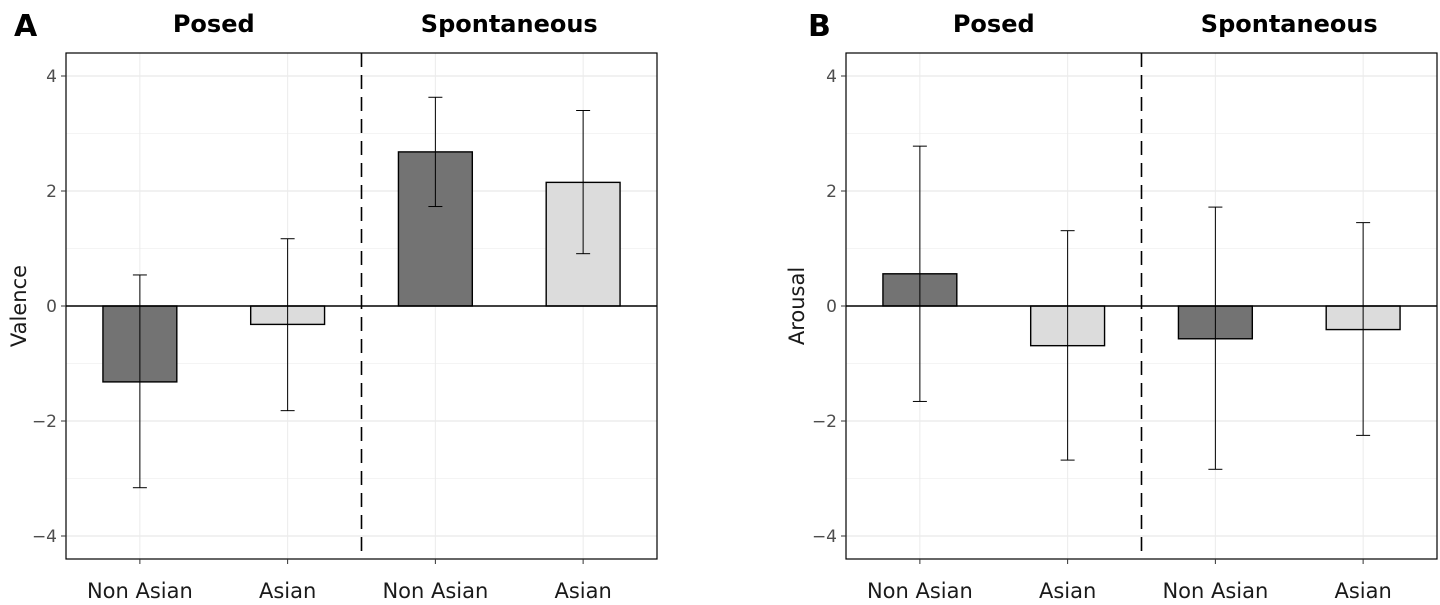 This screenshot has height=605, width=1440. What do you see at coordinates (819, 26) in the screenshot?
I see `panel-label: B` at bounding box center [819, 26].